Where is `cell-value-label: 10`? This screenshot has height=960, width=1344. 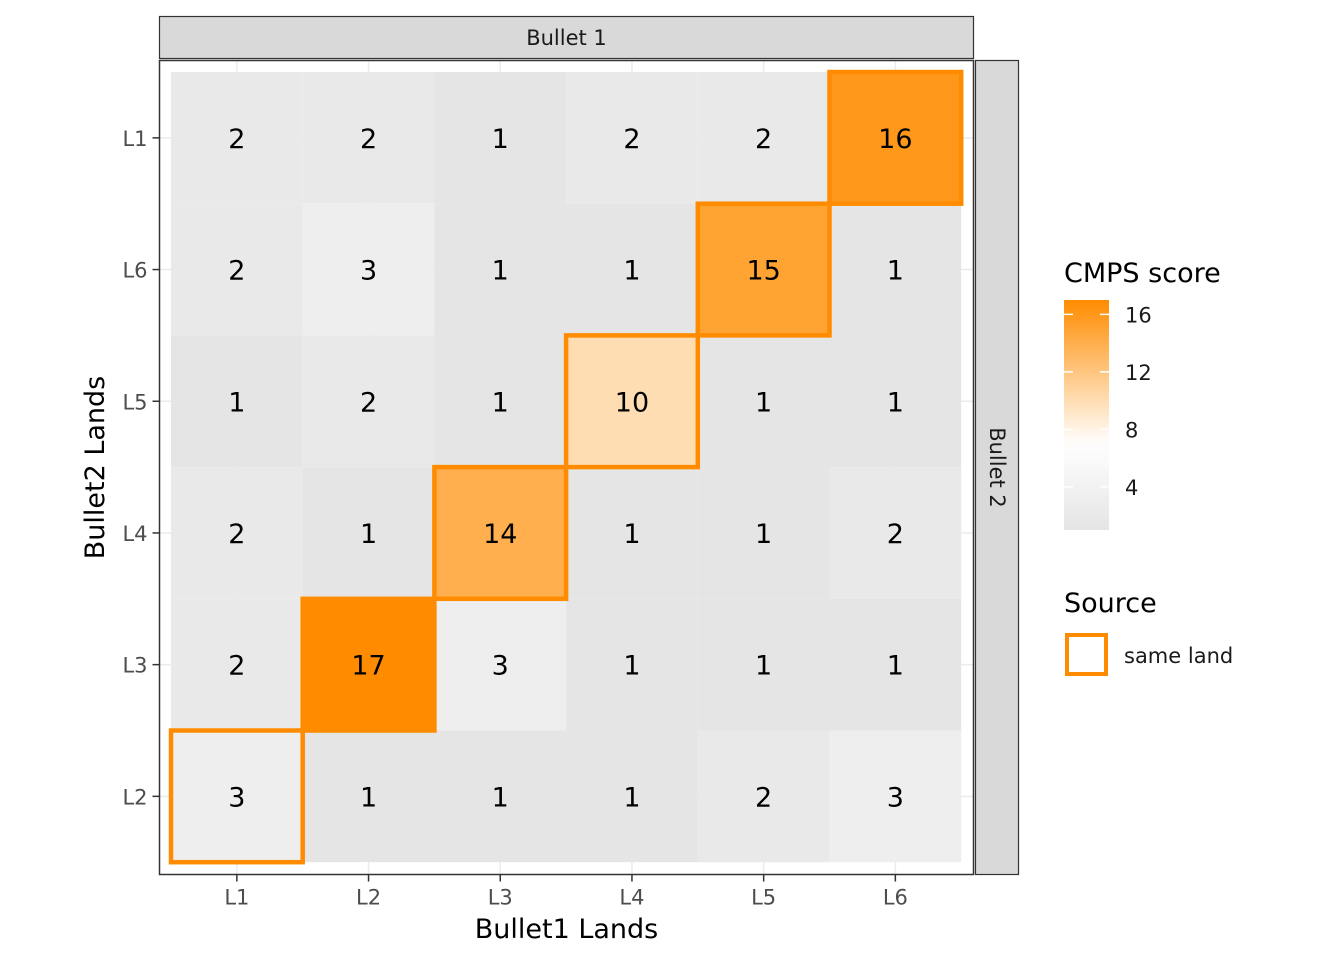
cell-value-label: 10 is located at coordinates (632, 402).